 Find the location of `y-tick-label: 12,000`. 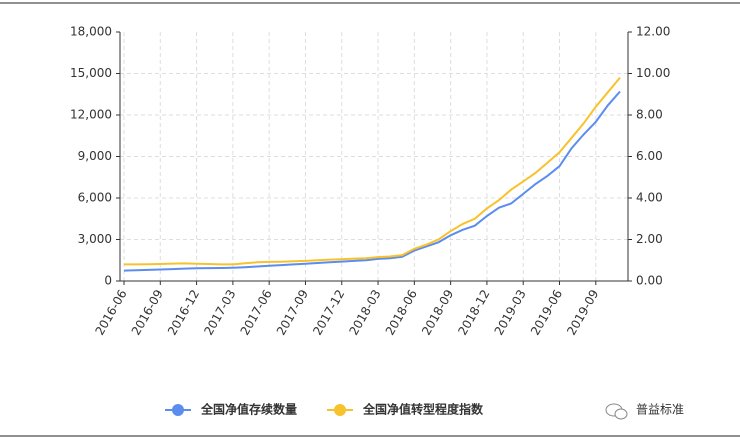

y-tick-label: 12,000 is located at coordinates (91, 115).